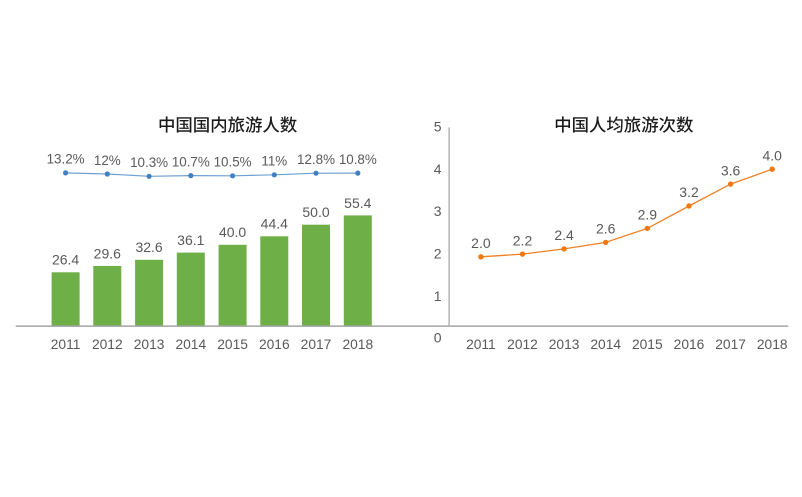  I want to click on svg-text: 2.9, so click(648, 215).